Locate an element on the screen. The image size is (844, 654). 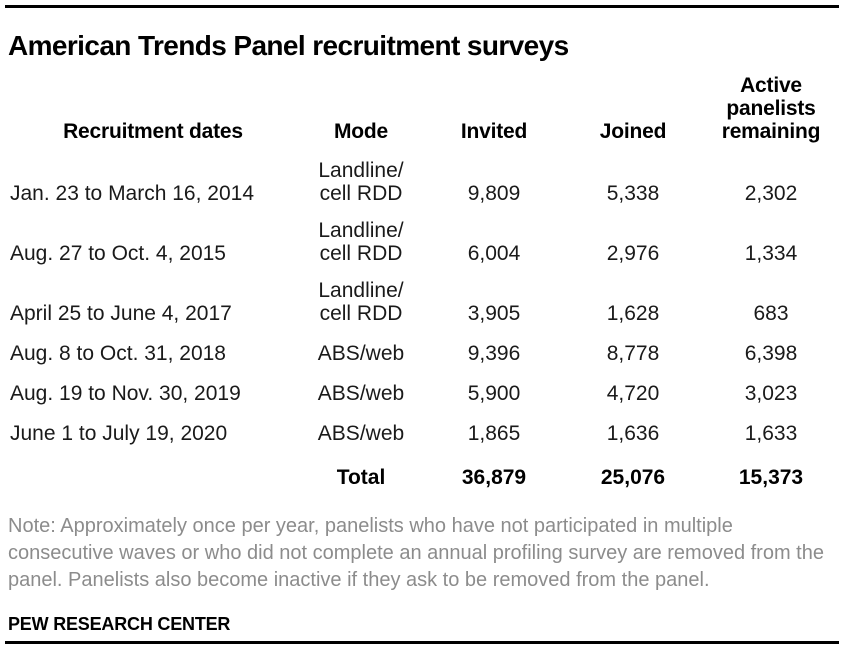
cell-remaining: 3,023 is located at coordinates (771, 393).